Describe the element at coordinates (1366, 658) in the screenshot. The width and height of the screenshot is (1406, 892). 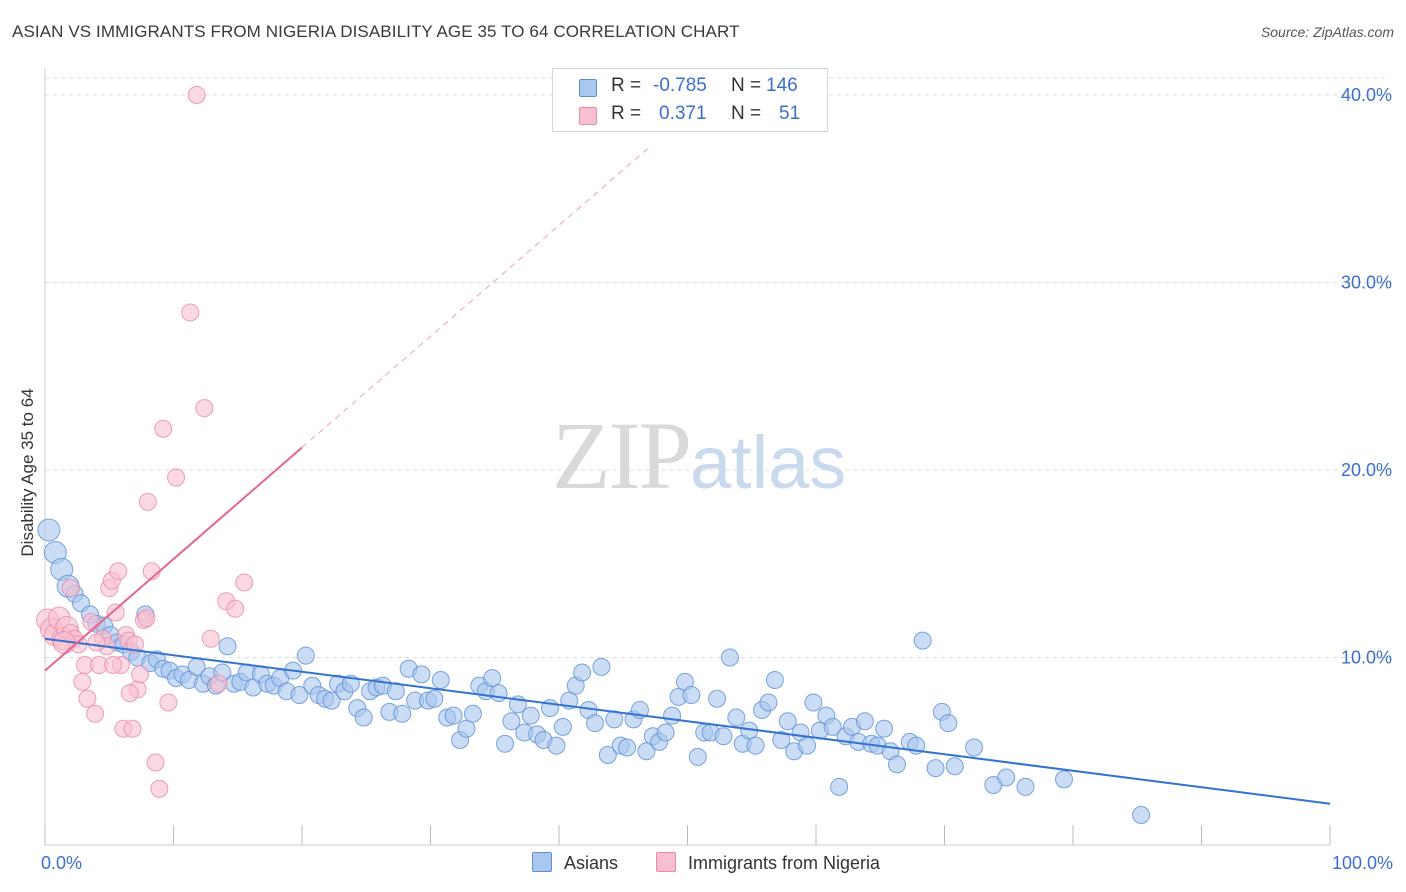
I see `y-tick-label: 10.0%` at that location.